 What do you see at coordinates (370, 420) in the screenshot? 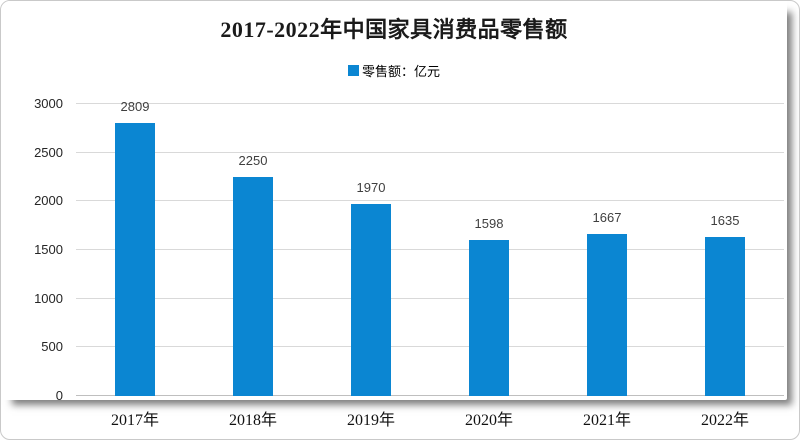
I see `x-axis-tick-label: 2019年` at bounding box center [370, 420].